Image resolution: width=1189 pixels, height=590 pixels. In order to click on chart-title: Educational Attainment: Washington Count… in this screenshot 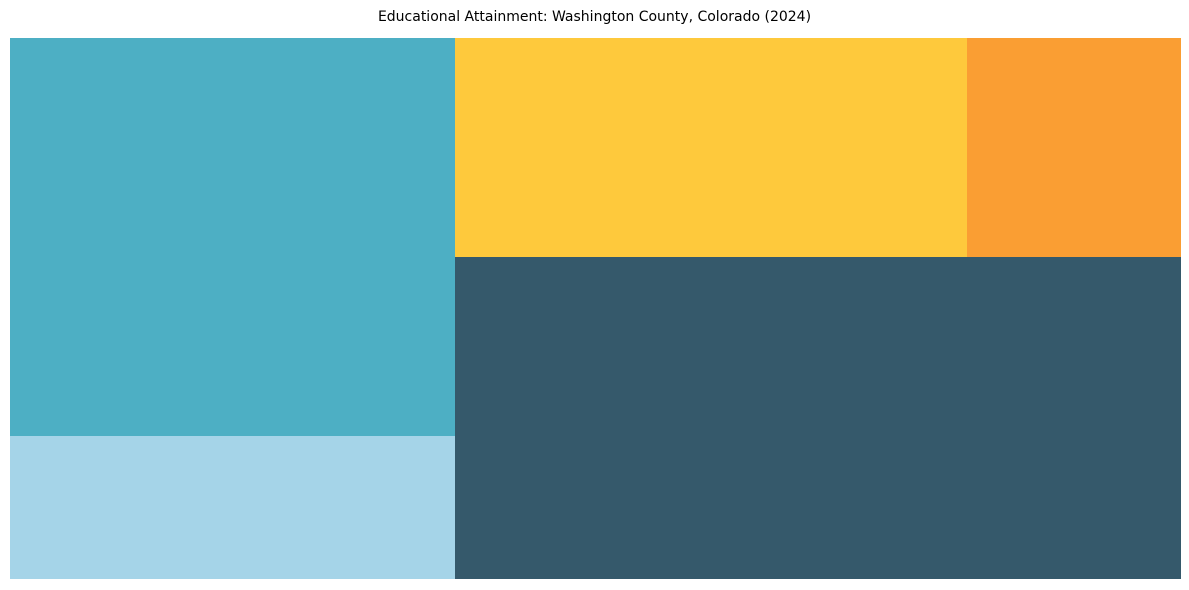, I will do `click(594, 17)`.